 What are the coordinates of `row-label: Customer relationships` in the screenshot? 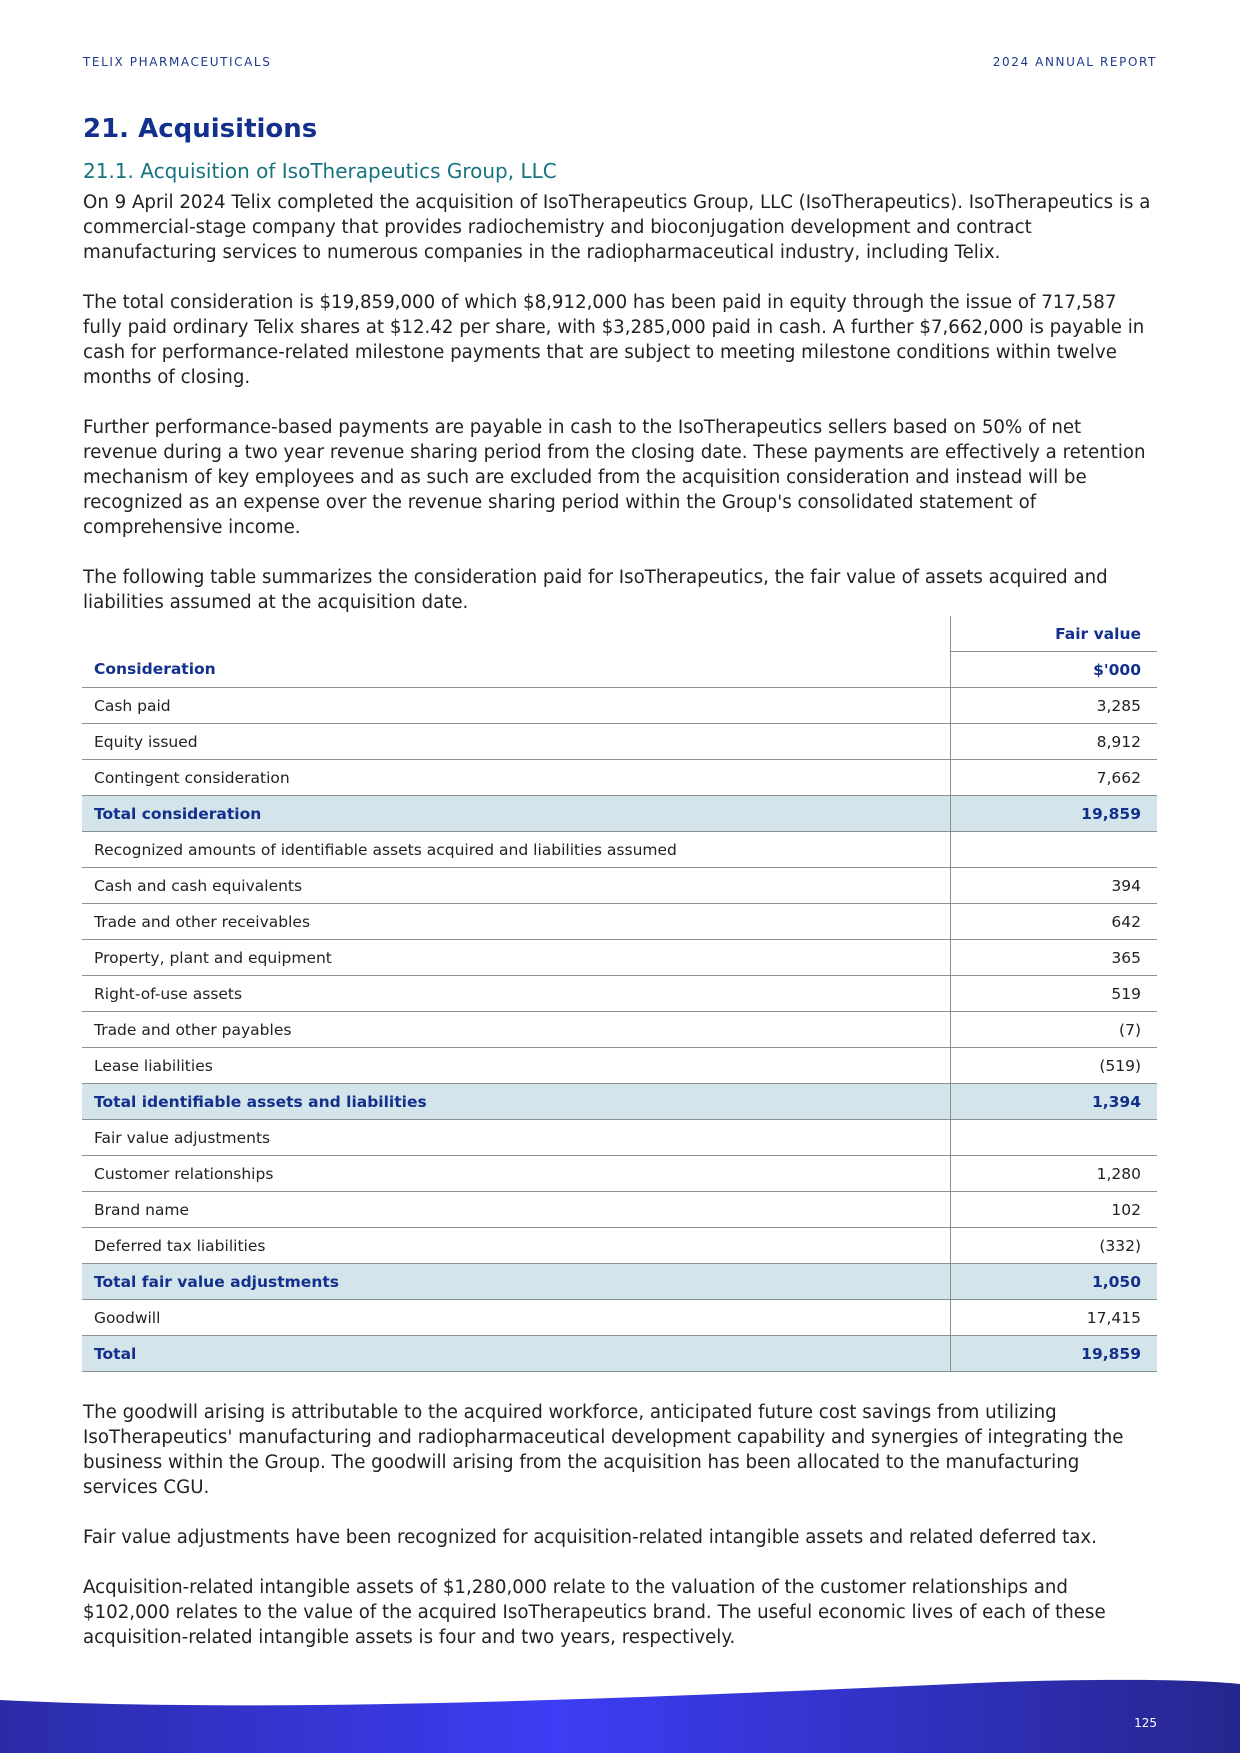 It's located at (516, 1173).